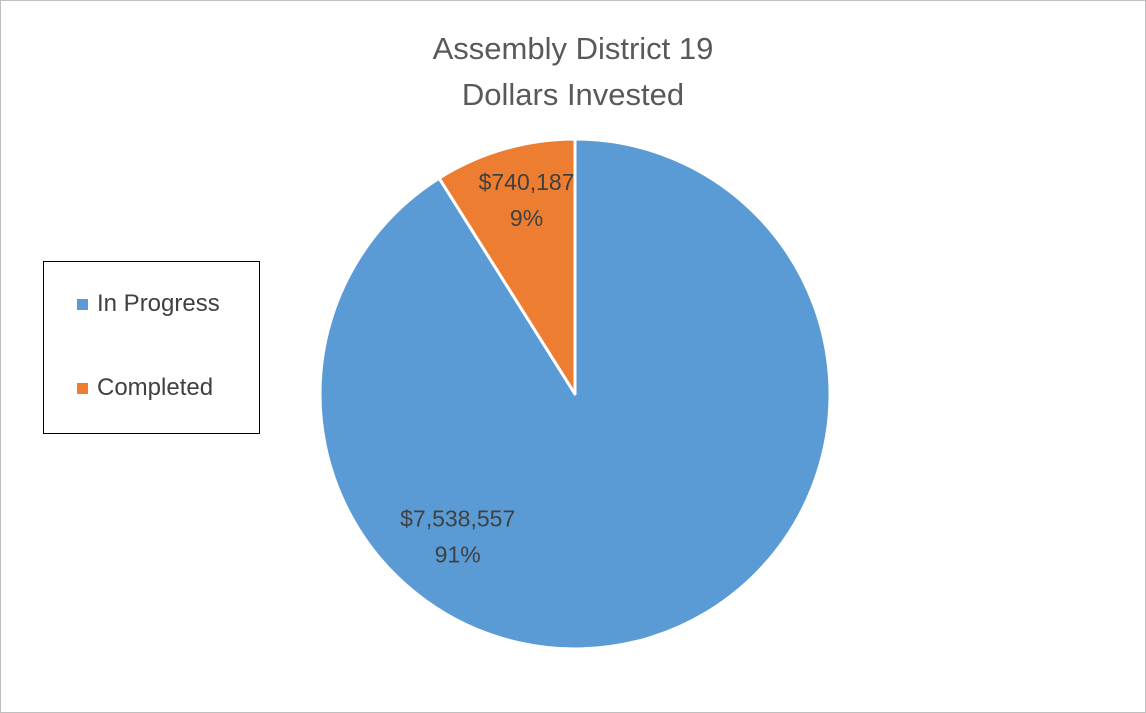 This screenshot has width=1146, height=713. What do you see at coordinates (507, 266) in the screenshot?
I see `pie-slice-completed` at bounding box center [507, 266].